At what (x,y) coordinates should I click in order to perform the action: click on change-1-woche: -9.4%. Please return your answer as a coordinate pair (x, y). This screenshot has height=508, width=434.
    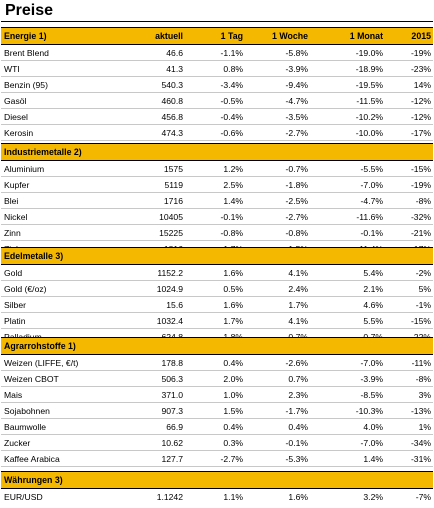
    Looking at the image, I should click on (296, 84).